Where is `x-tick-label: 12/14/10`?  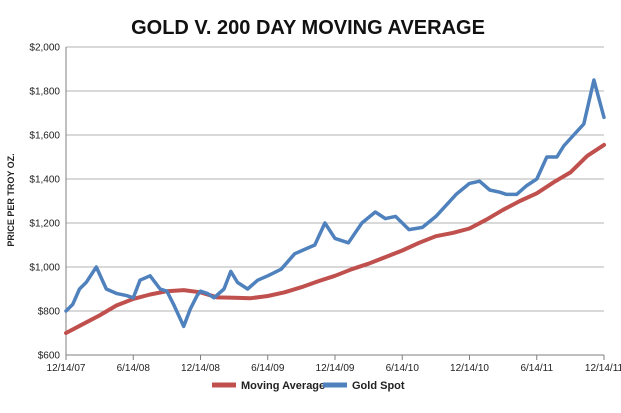 x-tick-label: 12/14/10 is located at coordinates (469, 368).